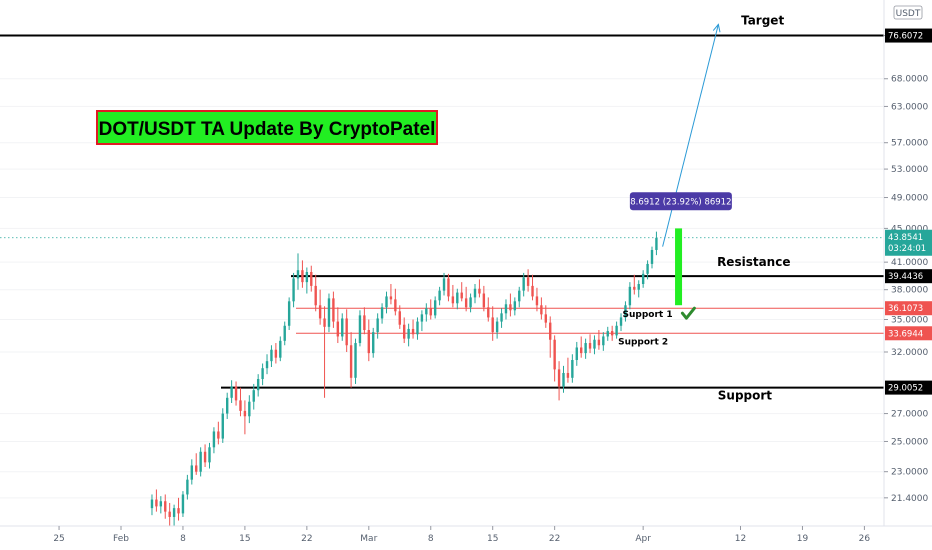  What do you see at coordinates (907, 249) in the screenshot?
I see `current-price-countdown: 03:24:01` at bounding box center [907, 249].